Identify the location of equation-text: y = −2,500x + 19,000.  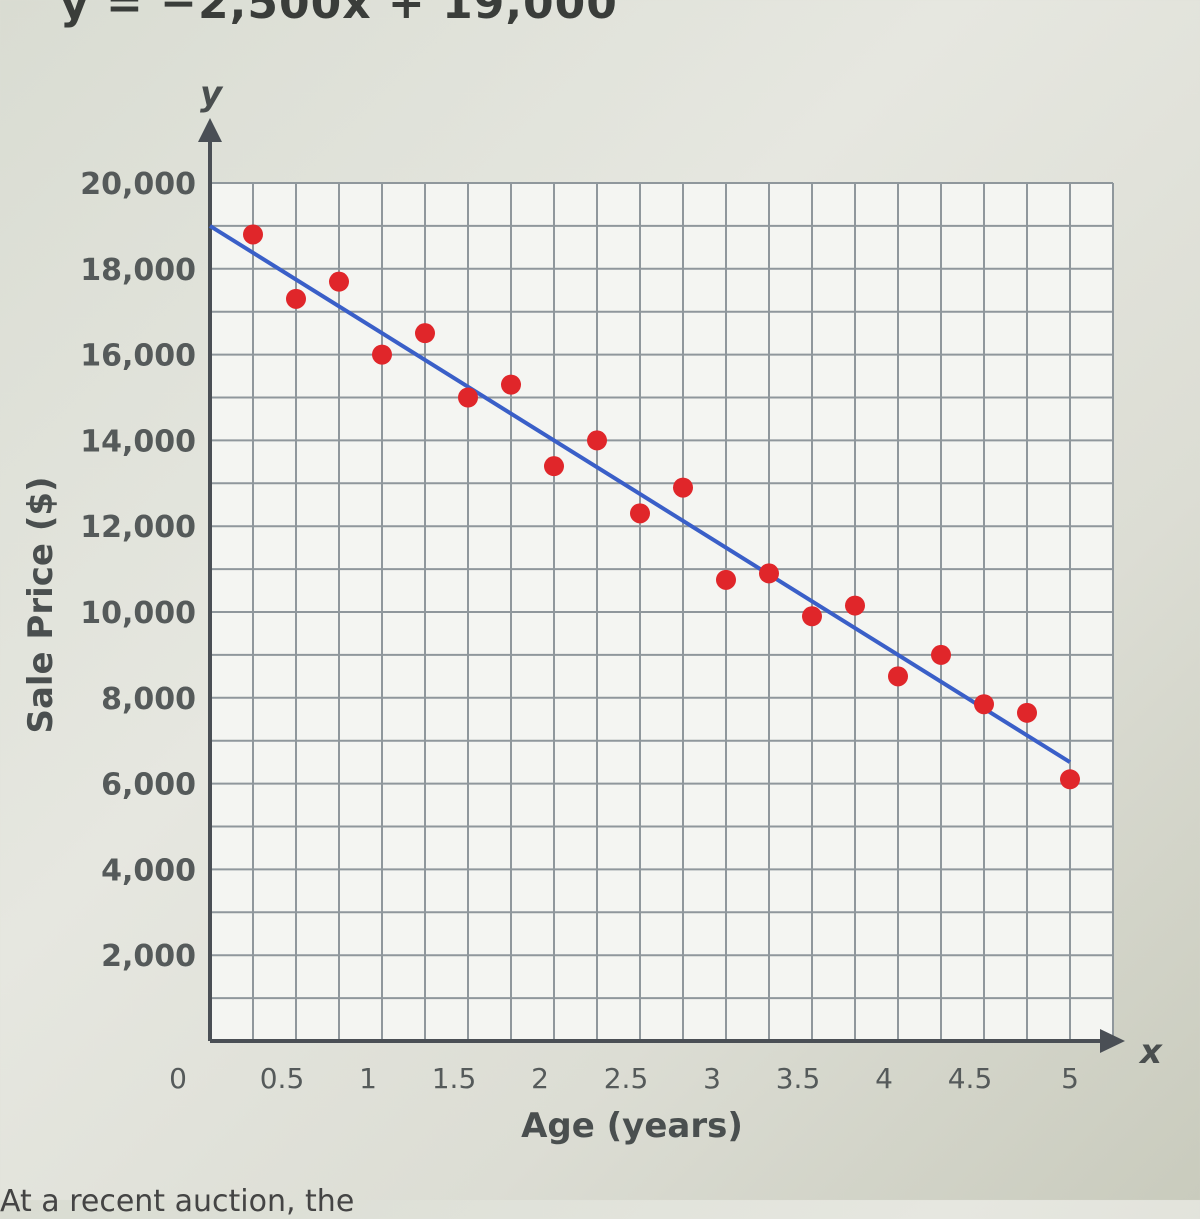
(339, 14).